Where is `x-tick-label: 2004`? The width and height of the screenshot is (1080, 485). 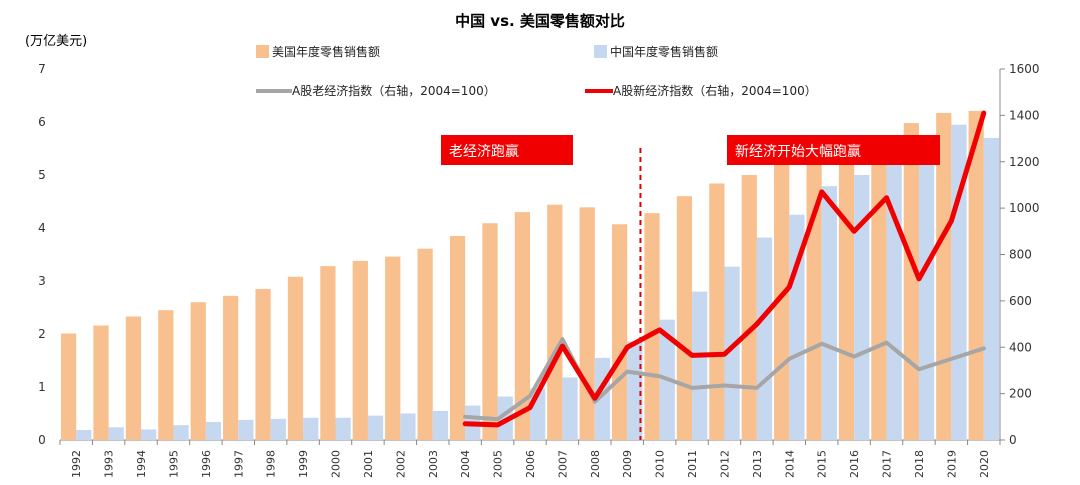 x-tick-label: 2004 is located at coordinates (465, 464).